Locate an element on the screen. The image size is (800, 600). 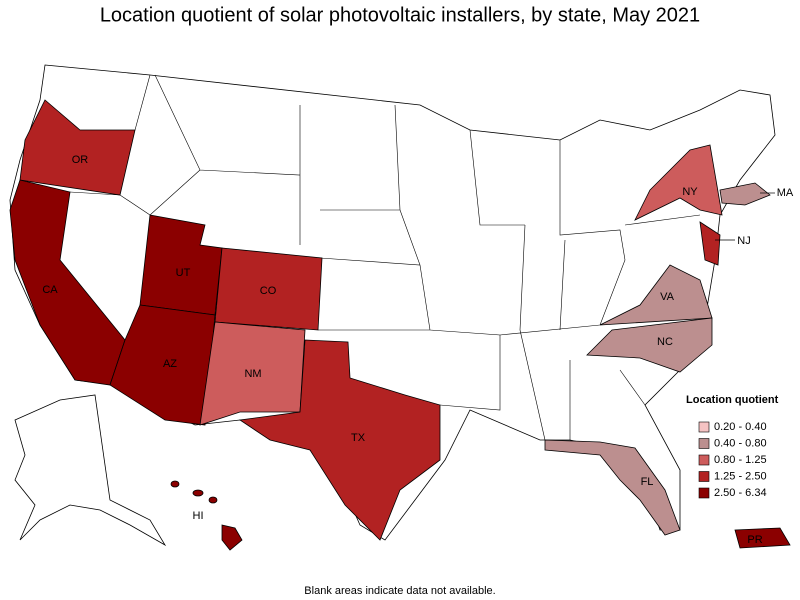
state-label: CA is located at coordinates (50, 290).